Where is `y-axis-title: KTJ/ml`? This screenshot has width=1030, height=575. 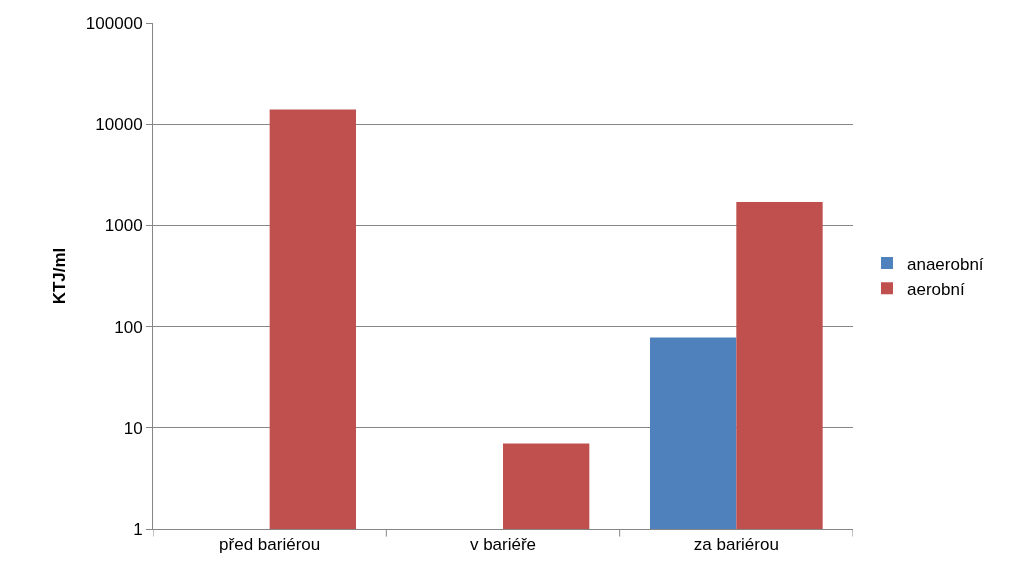
y-axis-title: KTJ/ml is located at coordinates (60, 276).